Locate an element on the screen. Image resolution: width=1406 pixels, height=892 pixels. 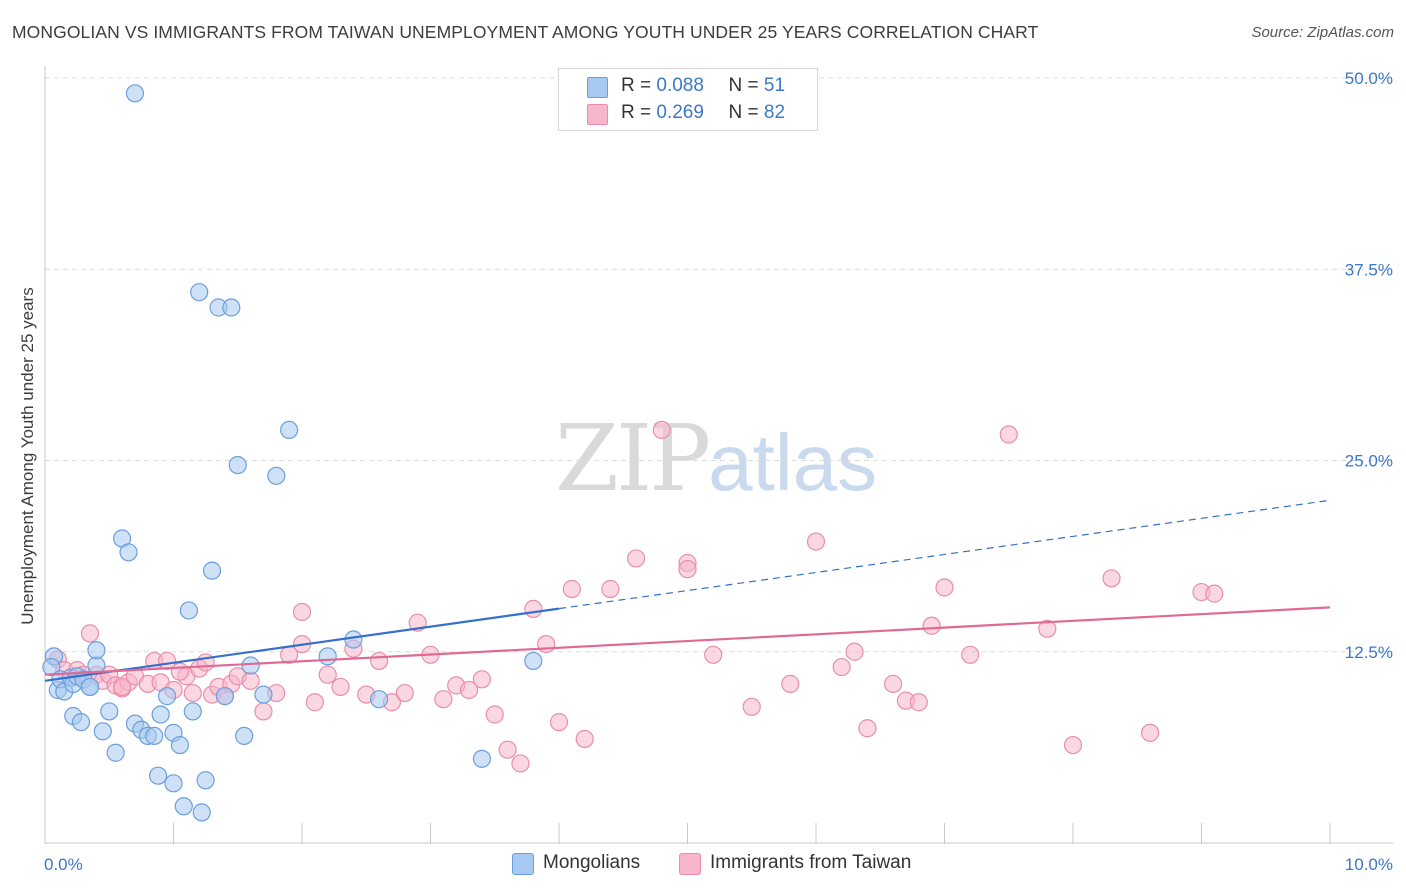
y-tick-label: 50.0% is located at coordinates (1369, 78).